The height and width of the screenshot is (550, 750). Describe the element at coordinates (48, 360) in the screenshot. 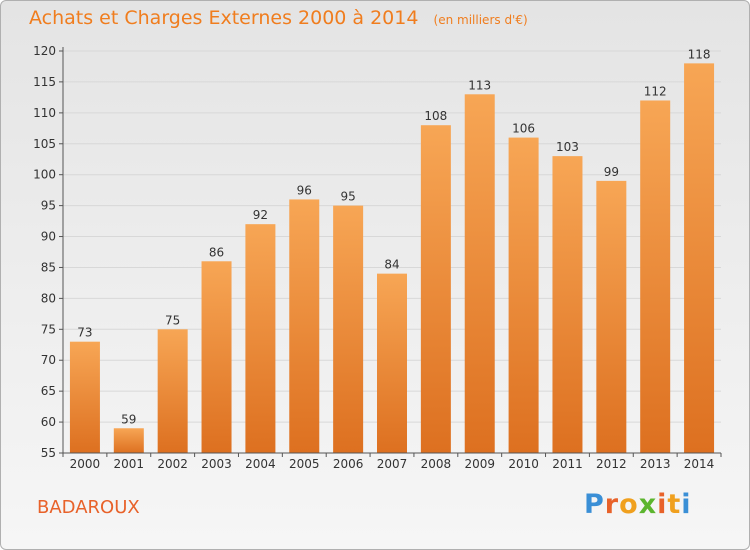

I see `y-tick-label: 70` at that location.